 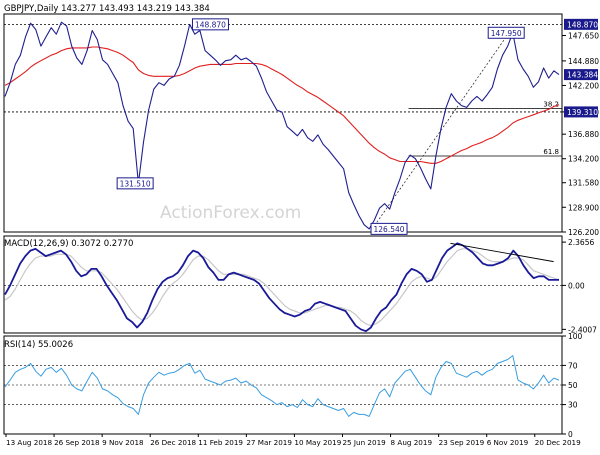 I want to click on annotation-label: 147.950, so click(x=506, y=33).